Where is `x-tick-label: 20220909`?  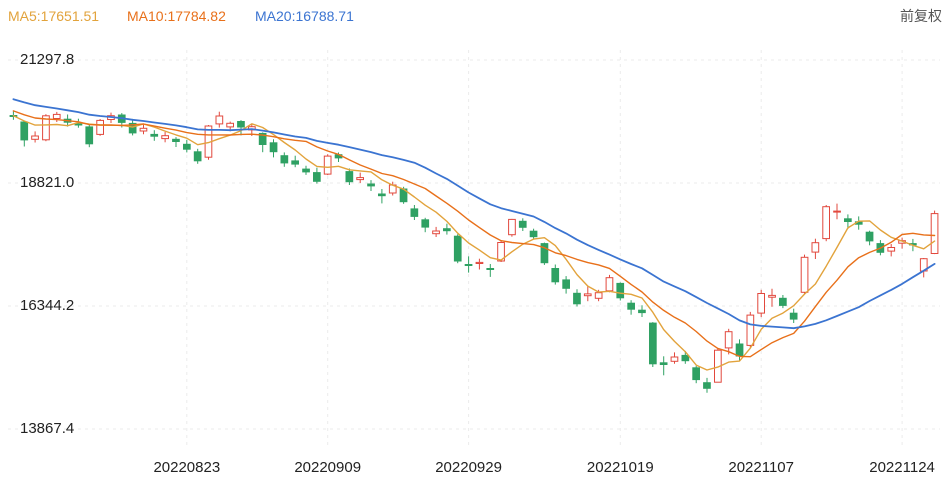
x-tick-label: 20220909 is located at coordinates (328, 467).